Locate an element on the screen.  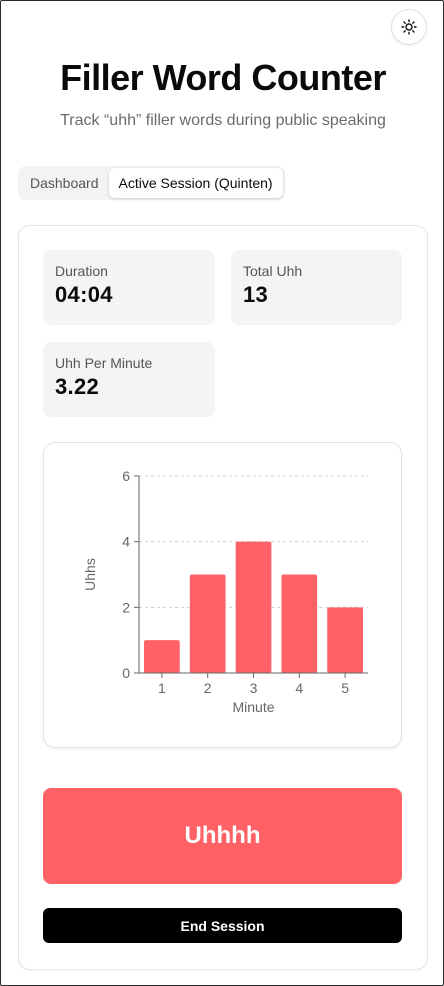
theme-toggle-button is located at coordinates (409, 27).